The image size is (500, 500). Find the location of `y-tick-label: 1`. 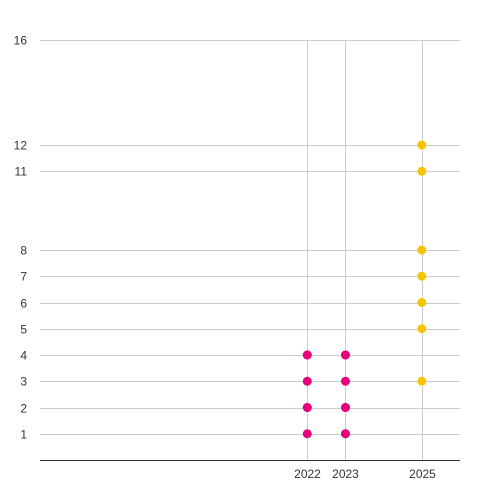

y-tick-label: 1 is located at coordinates (23, 435).